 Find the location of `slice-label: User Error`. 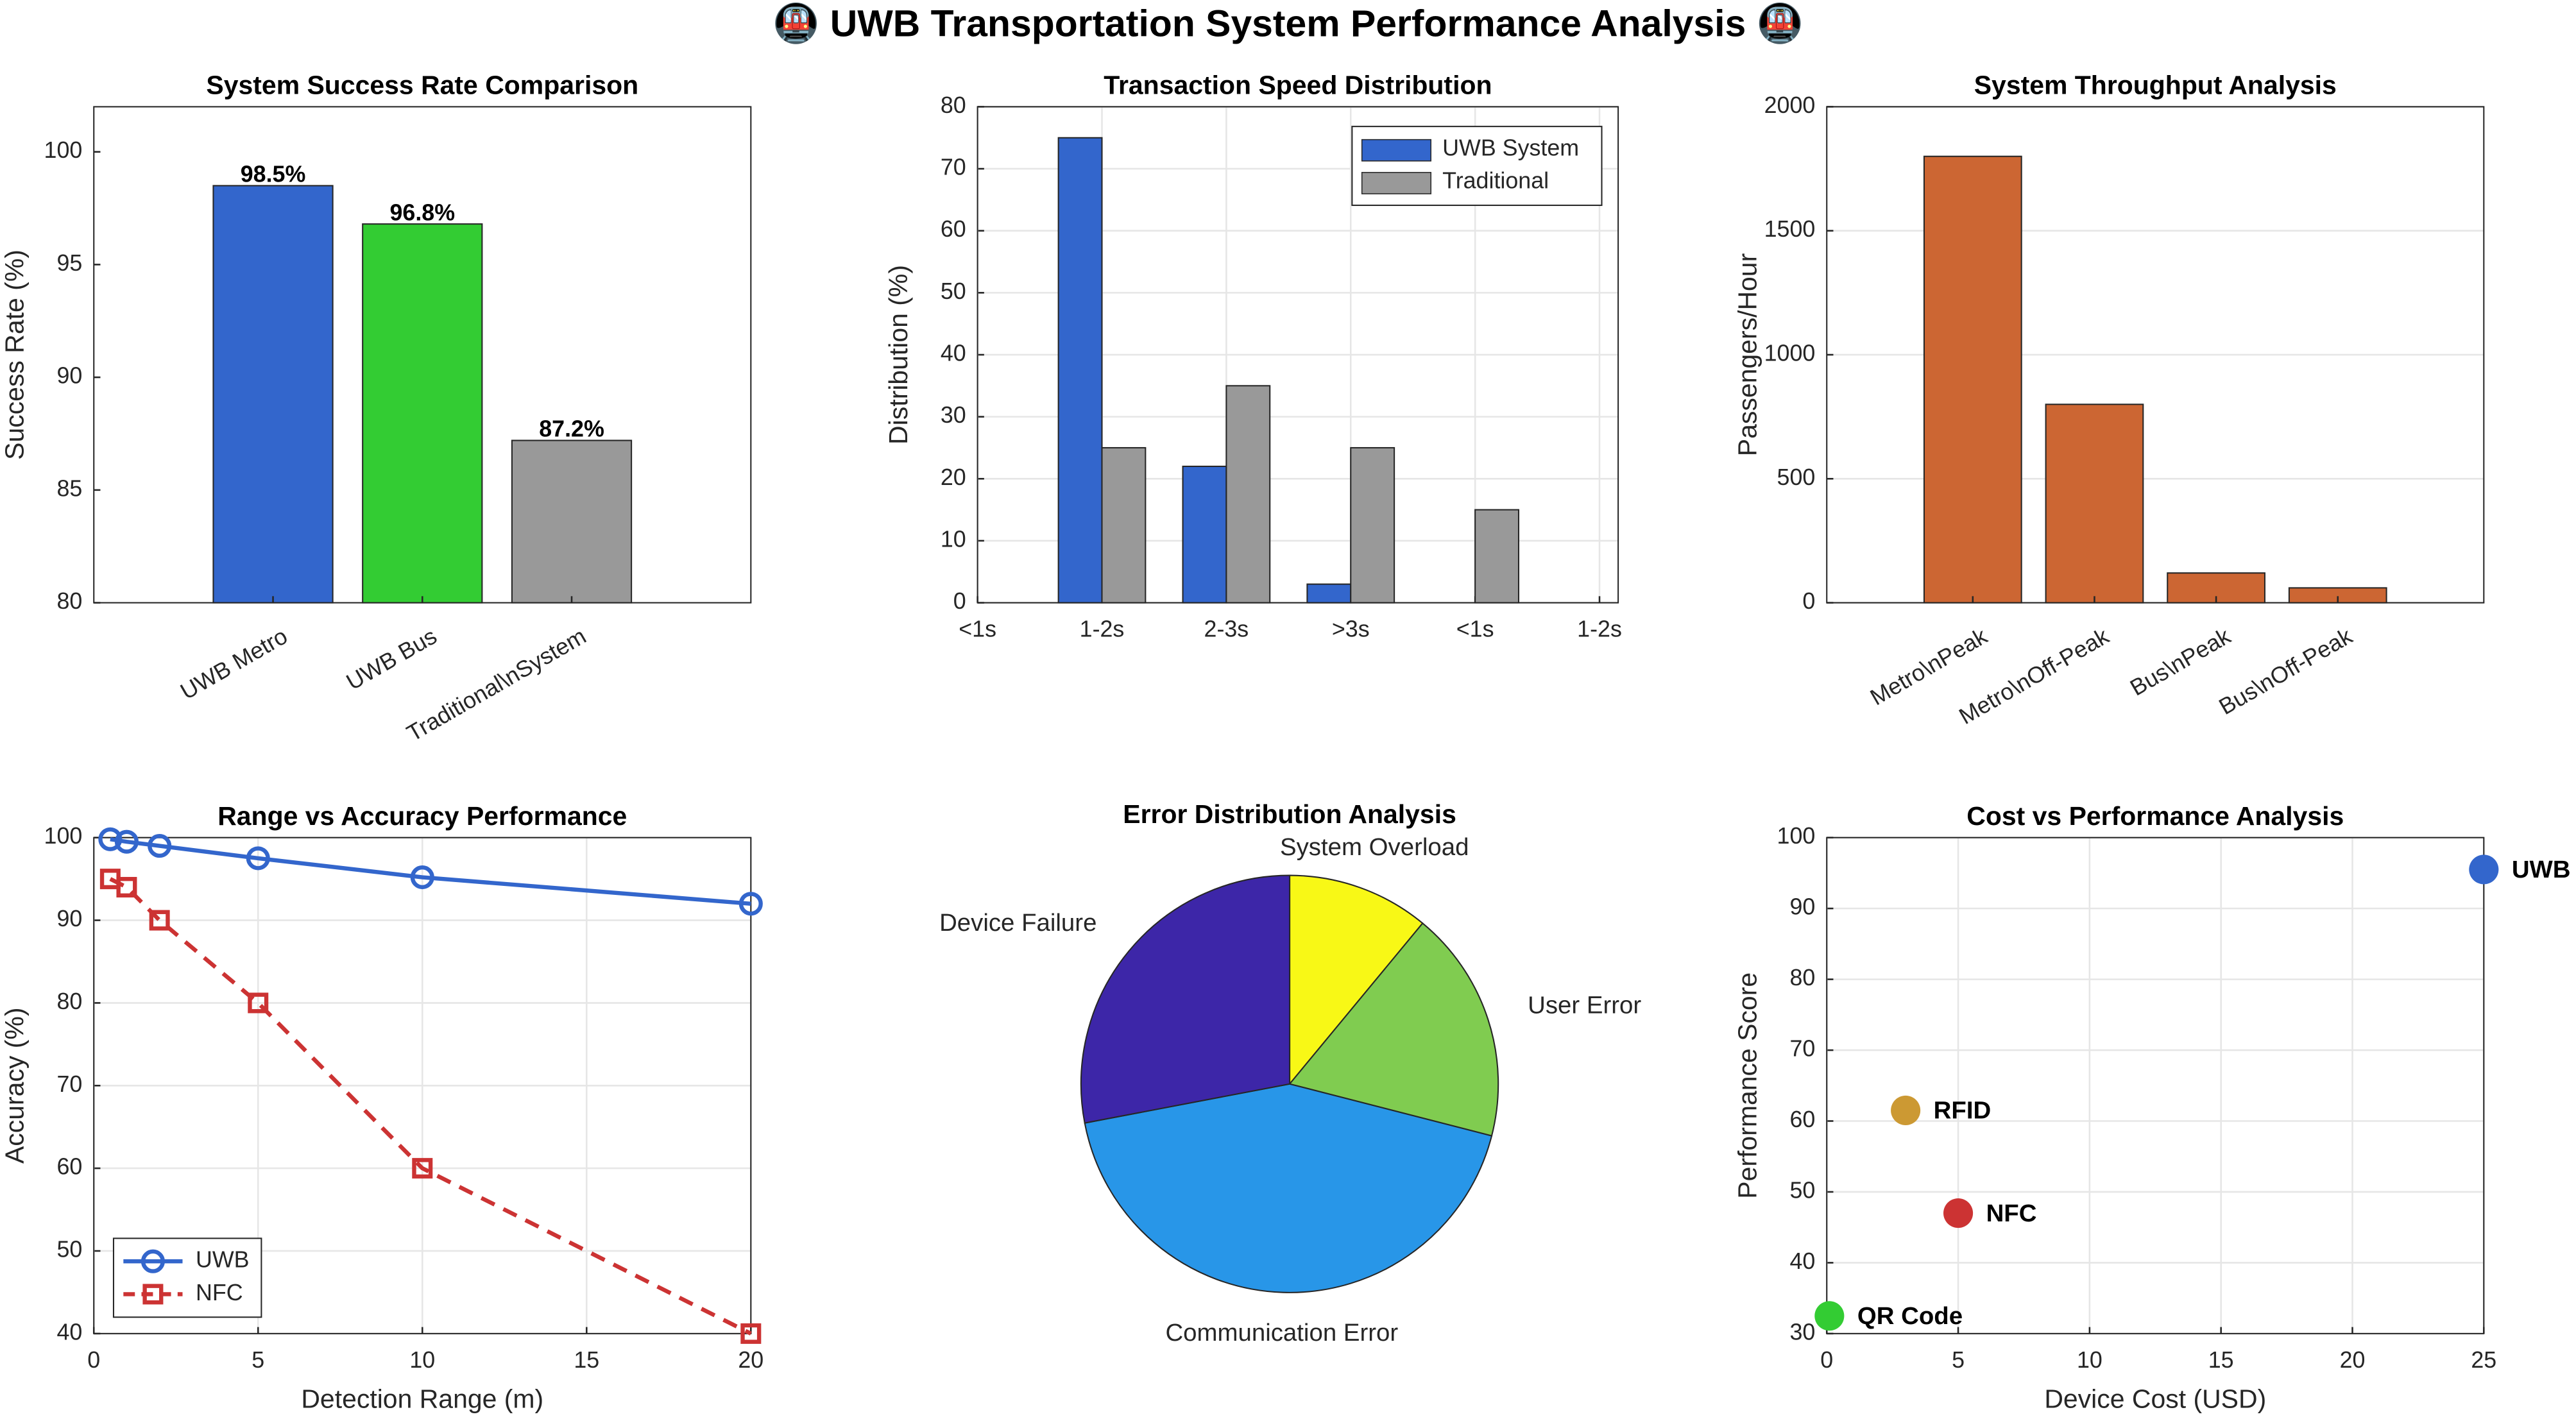

slice-label: User Error is located at coordinates (1585, 1005).